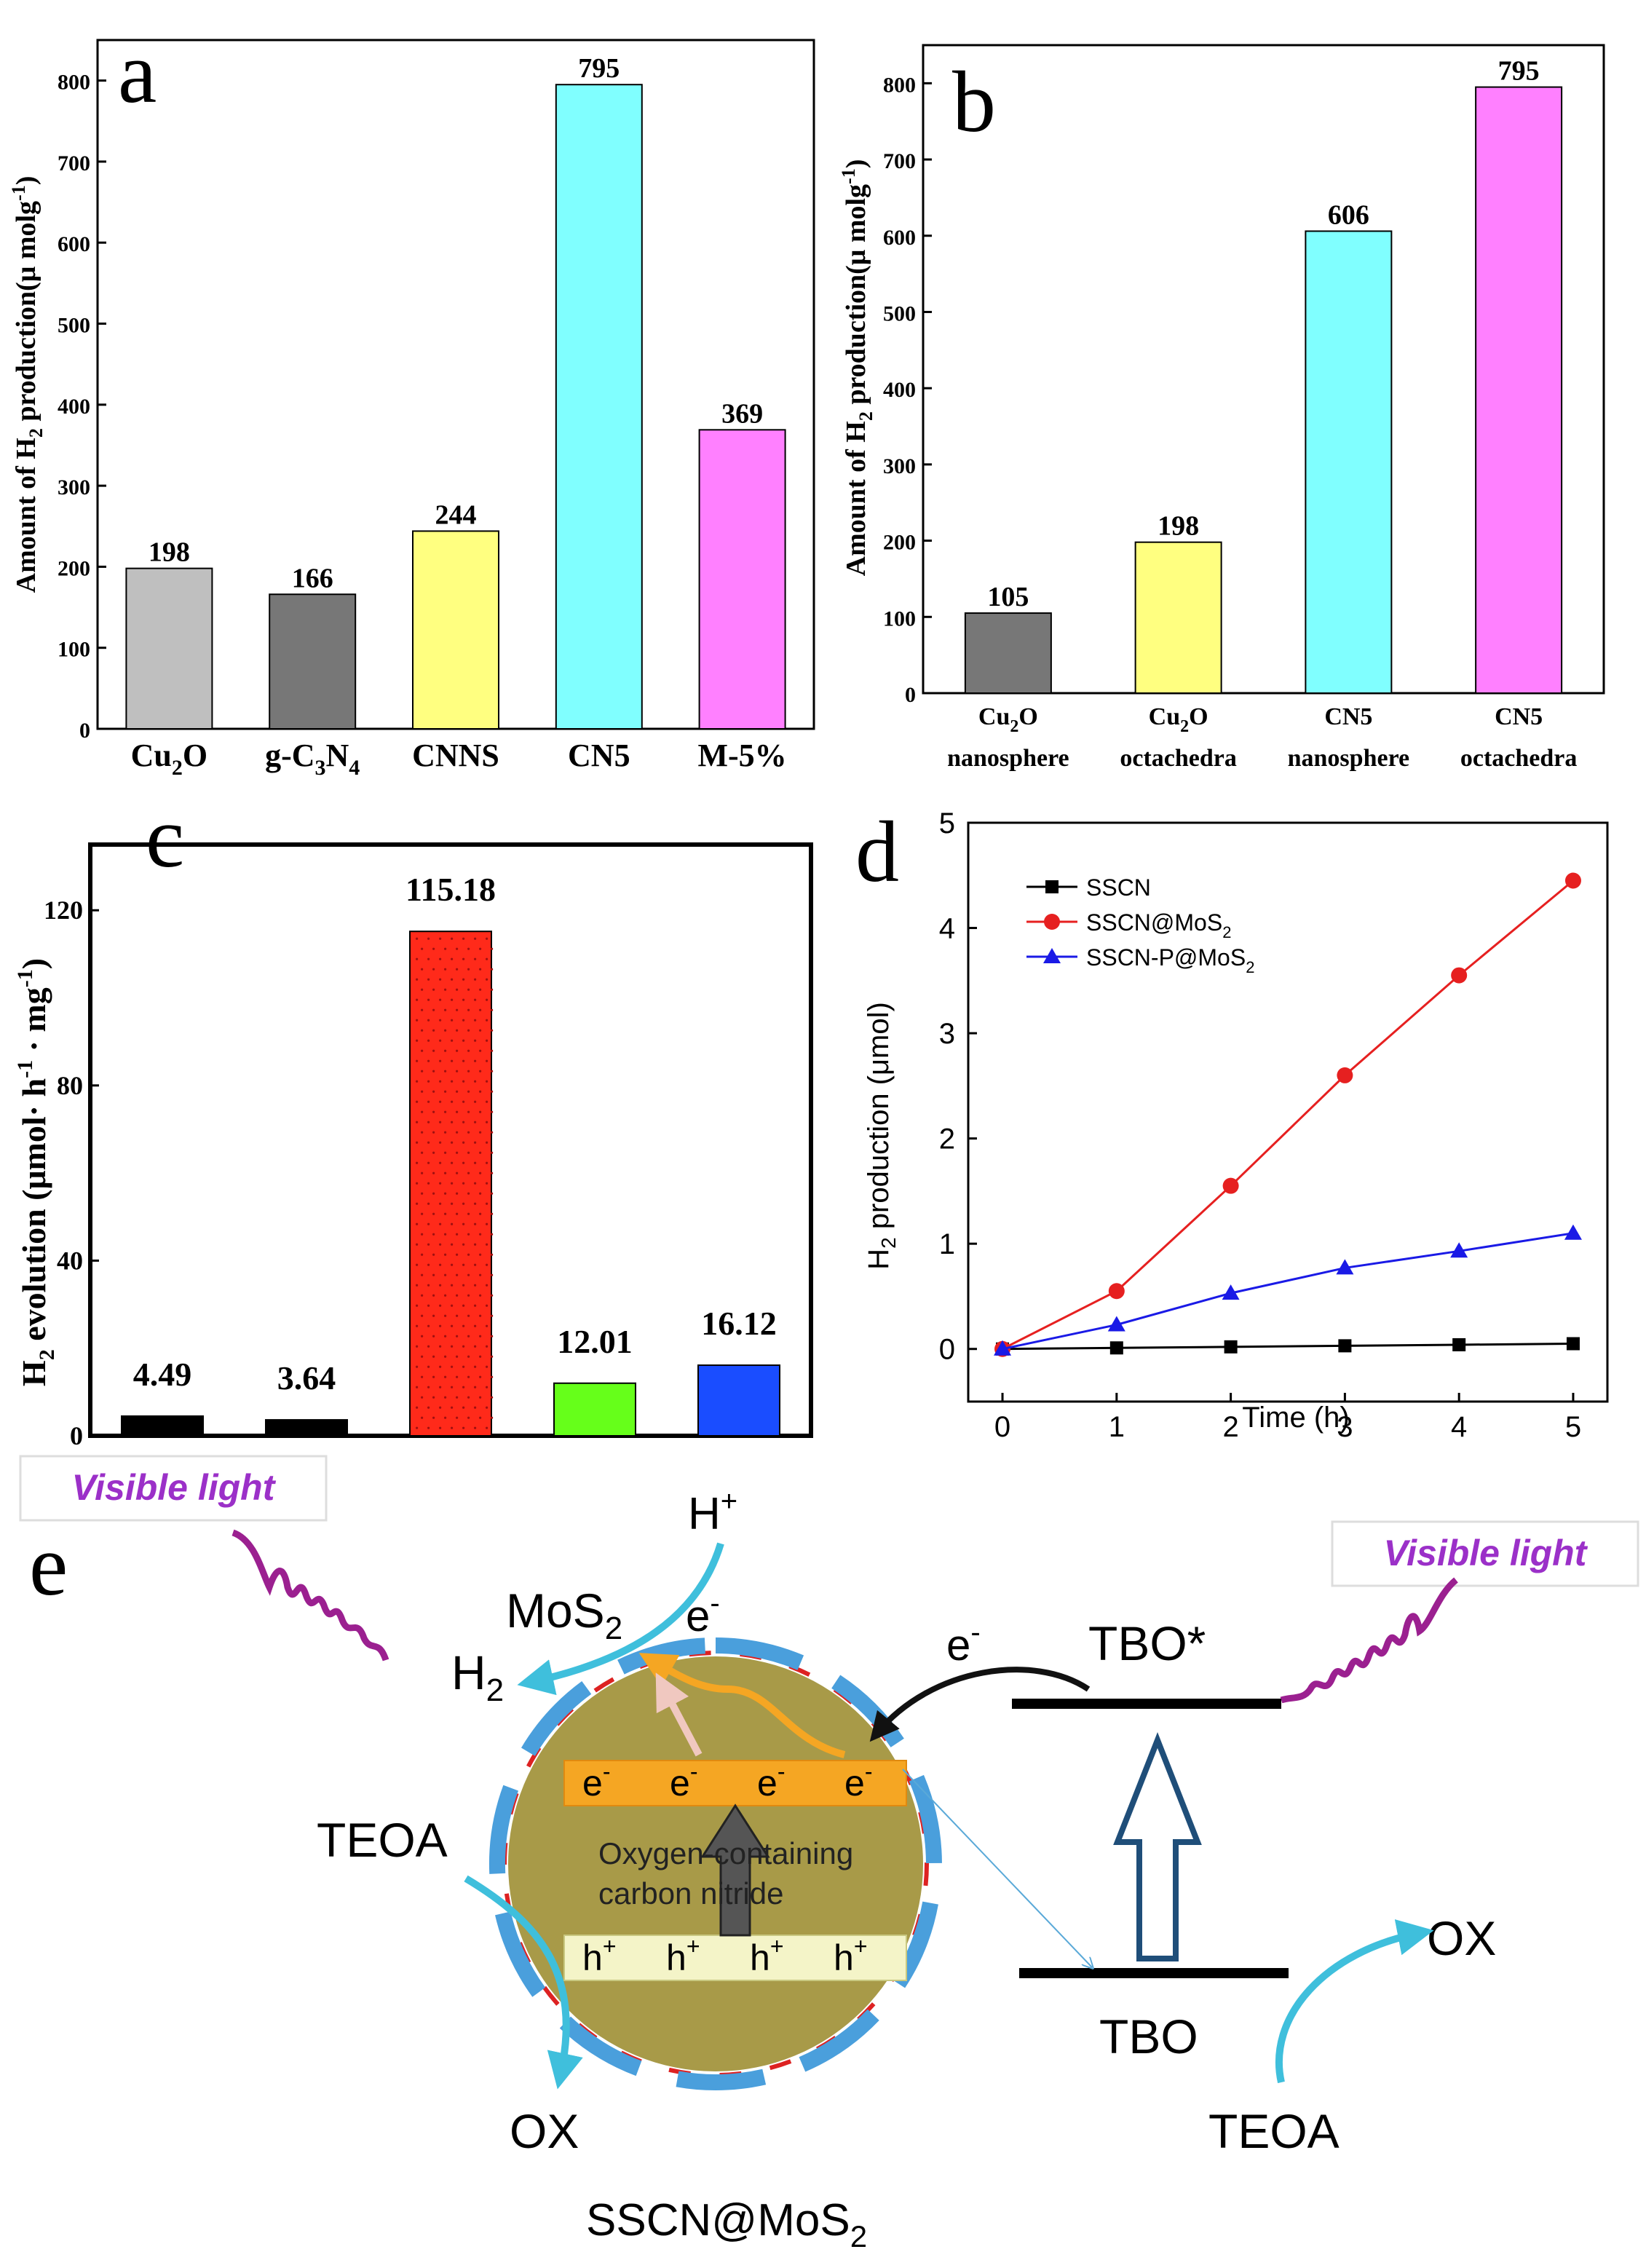  What do you see at coordinates (74, 244) in the screenshot?
I see `y-tick-label: 600` at bounding box center [74, 244].